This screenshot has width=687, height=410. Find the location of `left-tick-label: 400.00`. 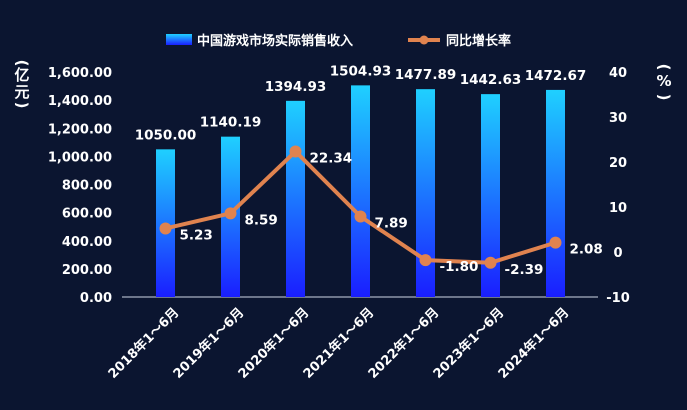

left-tick-label: 400.00 is located at coordinates (87, 242).